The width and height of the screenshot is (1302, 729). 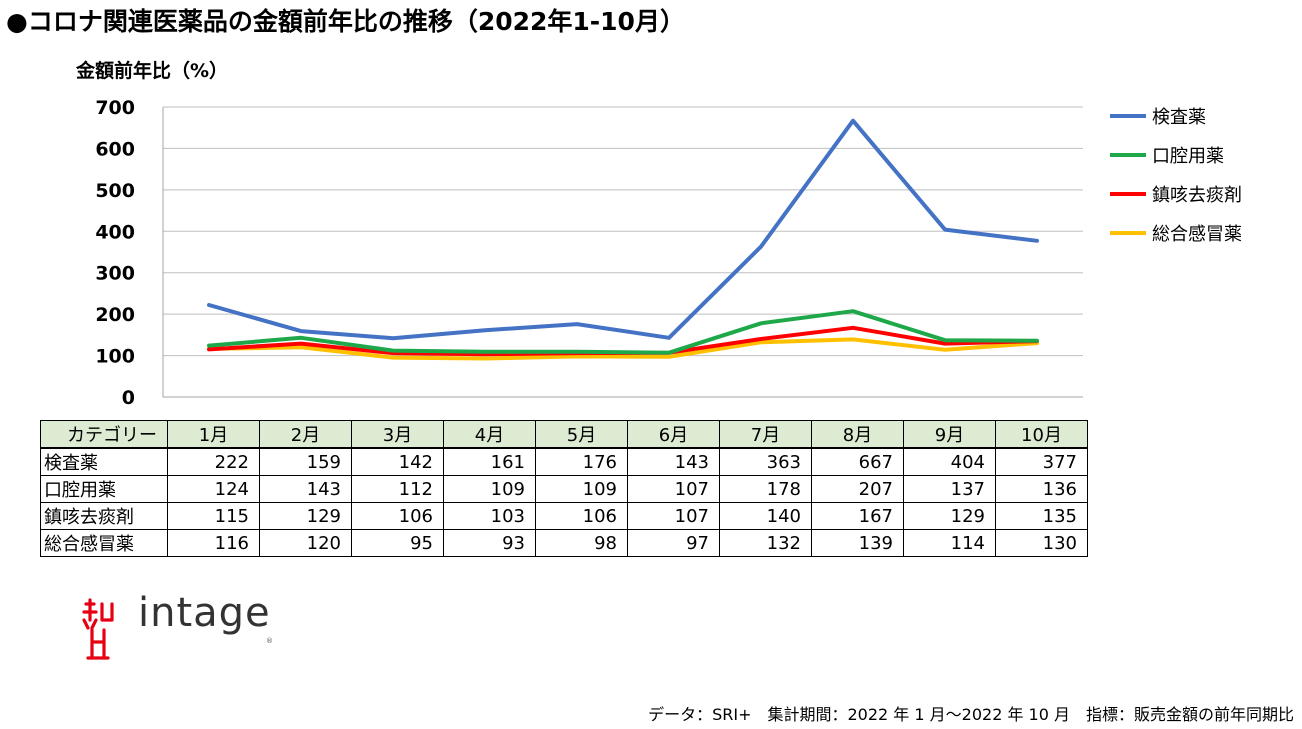 I want to click on table-cell: 135, so click(x=1041, y=516).